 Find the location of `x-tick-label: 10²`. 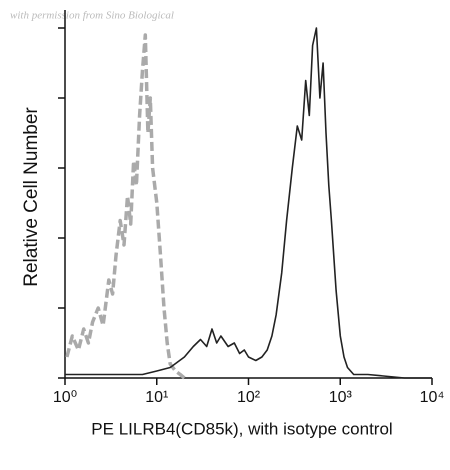

x-tick-label: 10² is located at coordinates (249, 397).